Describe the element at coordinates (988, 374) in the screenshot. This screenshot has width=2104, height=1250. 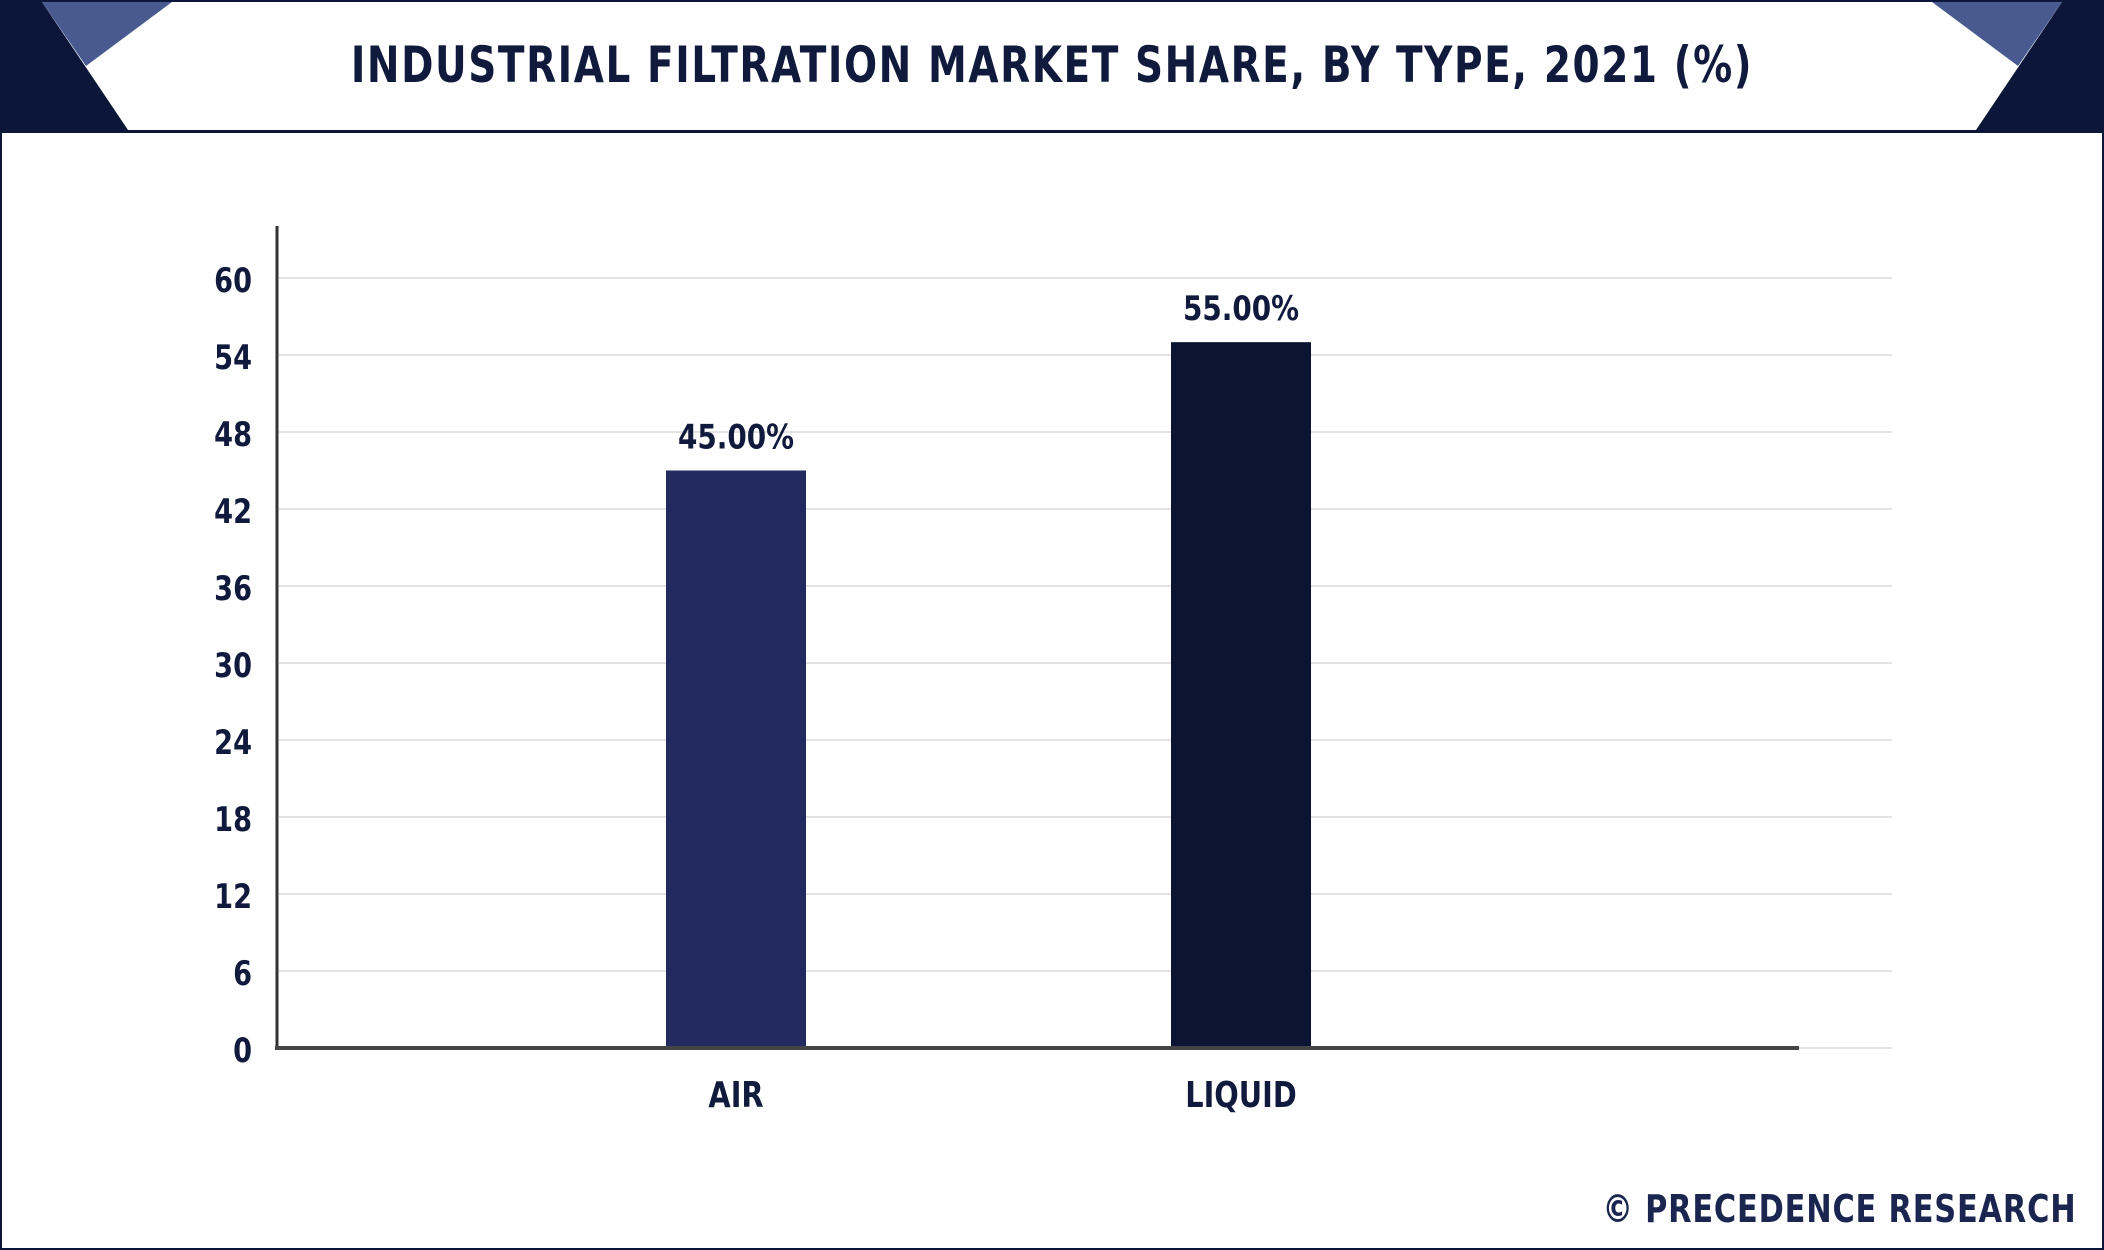
I see `value-labels: 45.00% 55.00%` at that location.